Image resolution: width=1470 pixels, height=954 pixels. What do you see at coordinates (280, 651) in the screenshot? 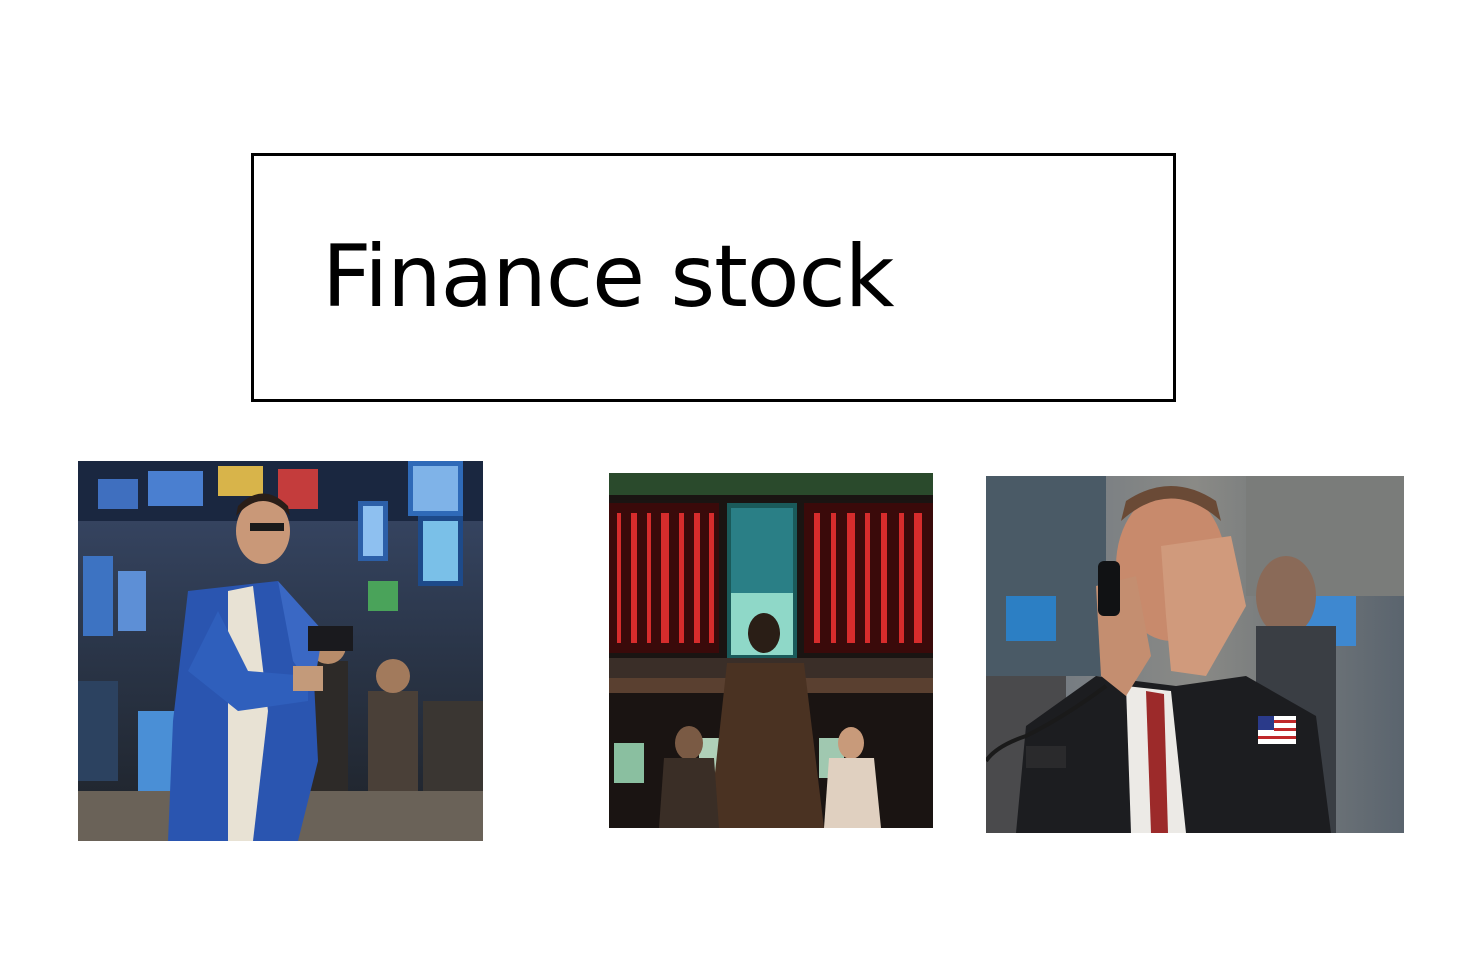
I see `trader-on-floor-photo` at bounding box center [280, 651].